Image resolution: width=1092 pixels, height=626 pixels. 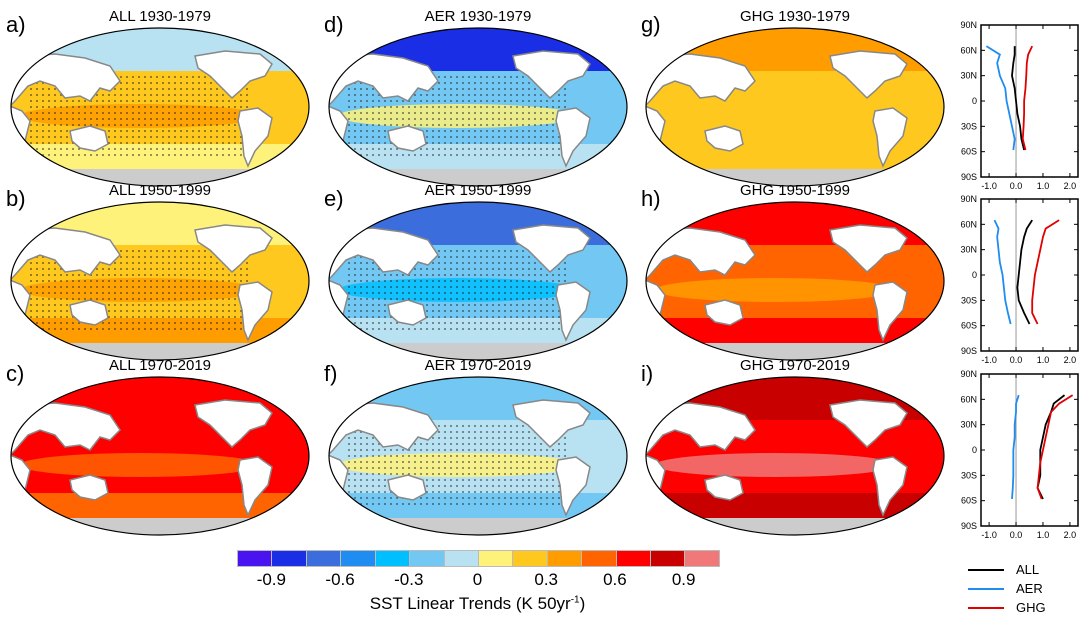 What do you see at coordinates (651, 24) in the screenshot?
I see `panel-label: g)` at bounding box center [651, 24].